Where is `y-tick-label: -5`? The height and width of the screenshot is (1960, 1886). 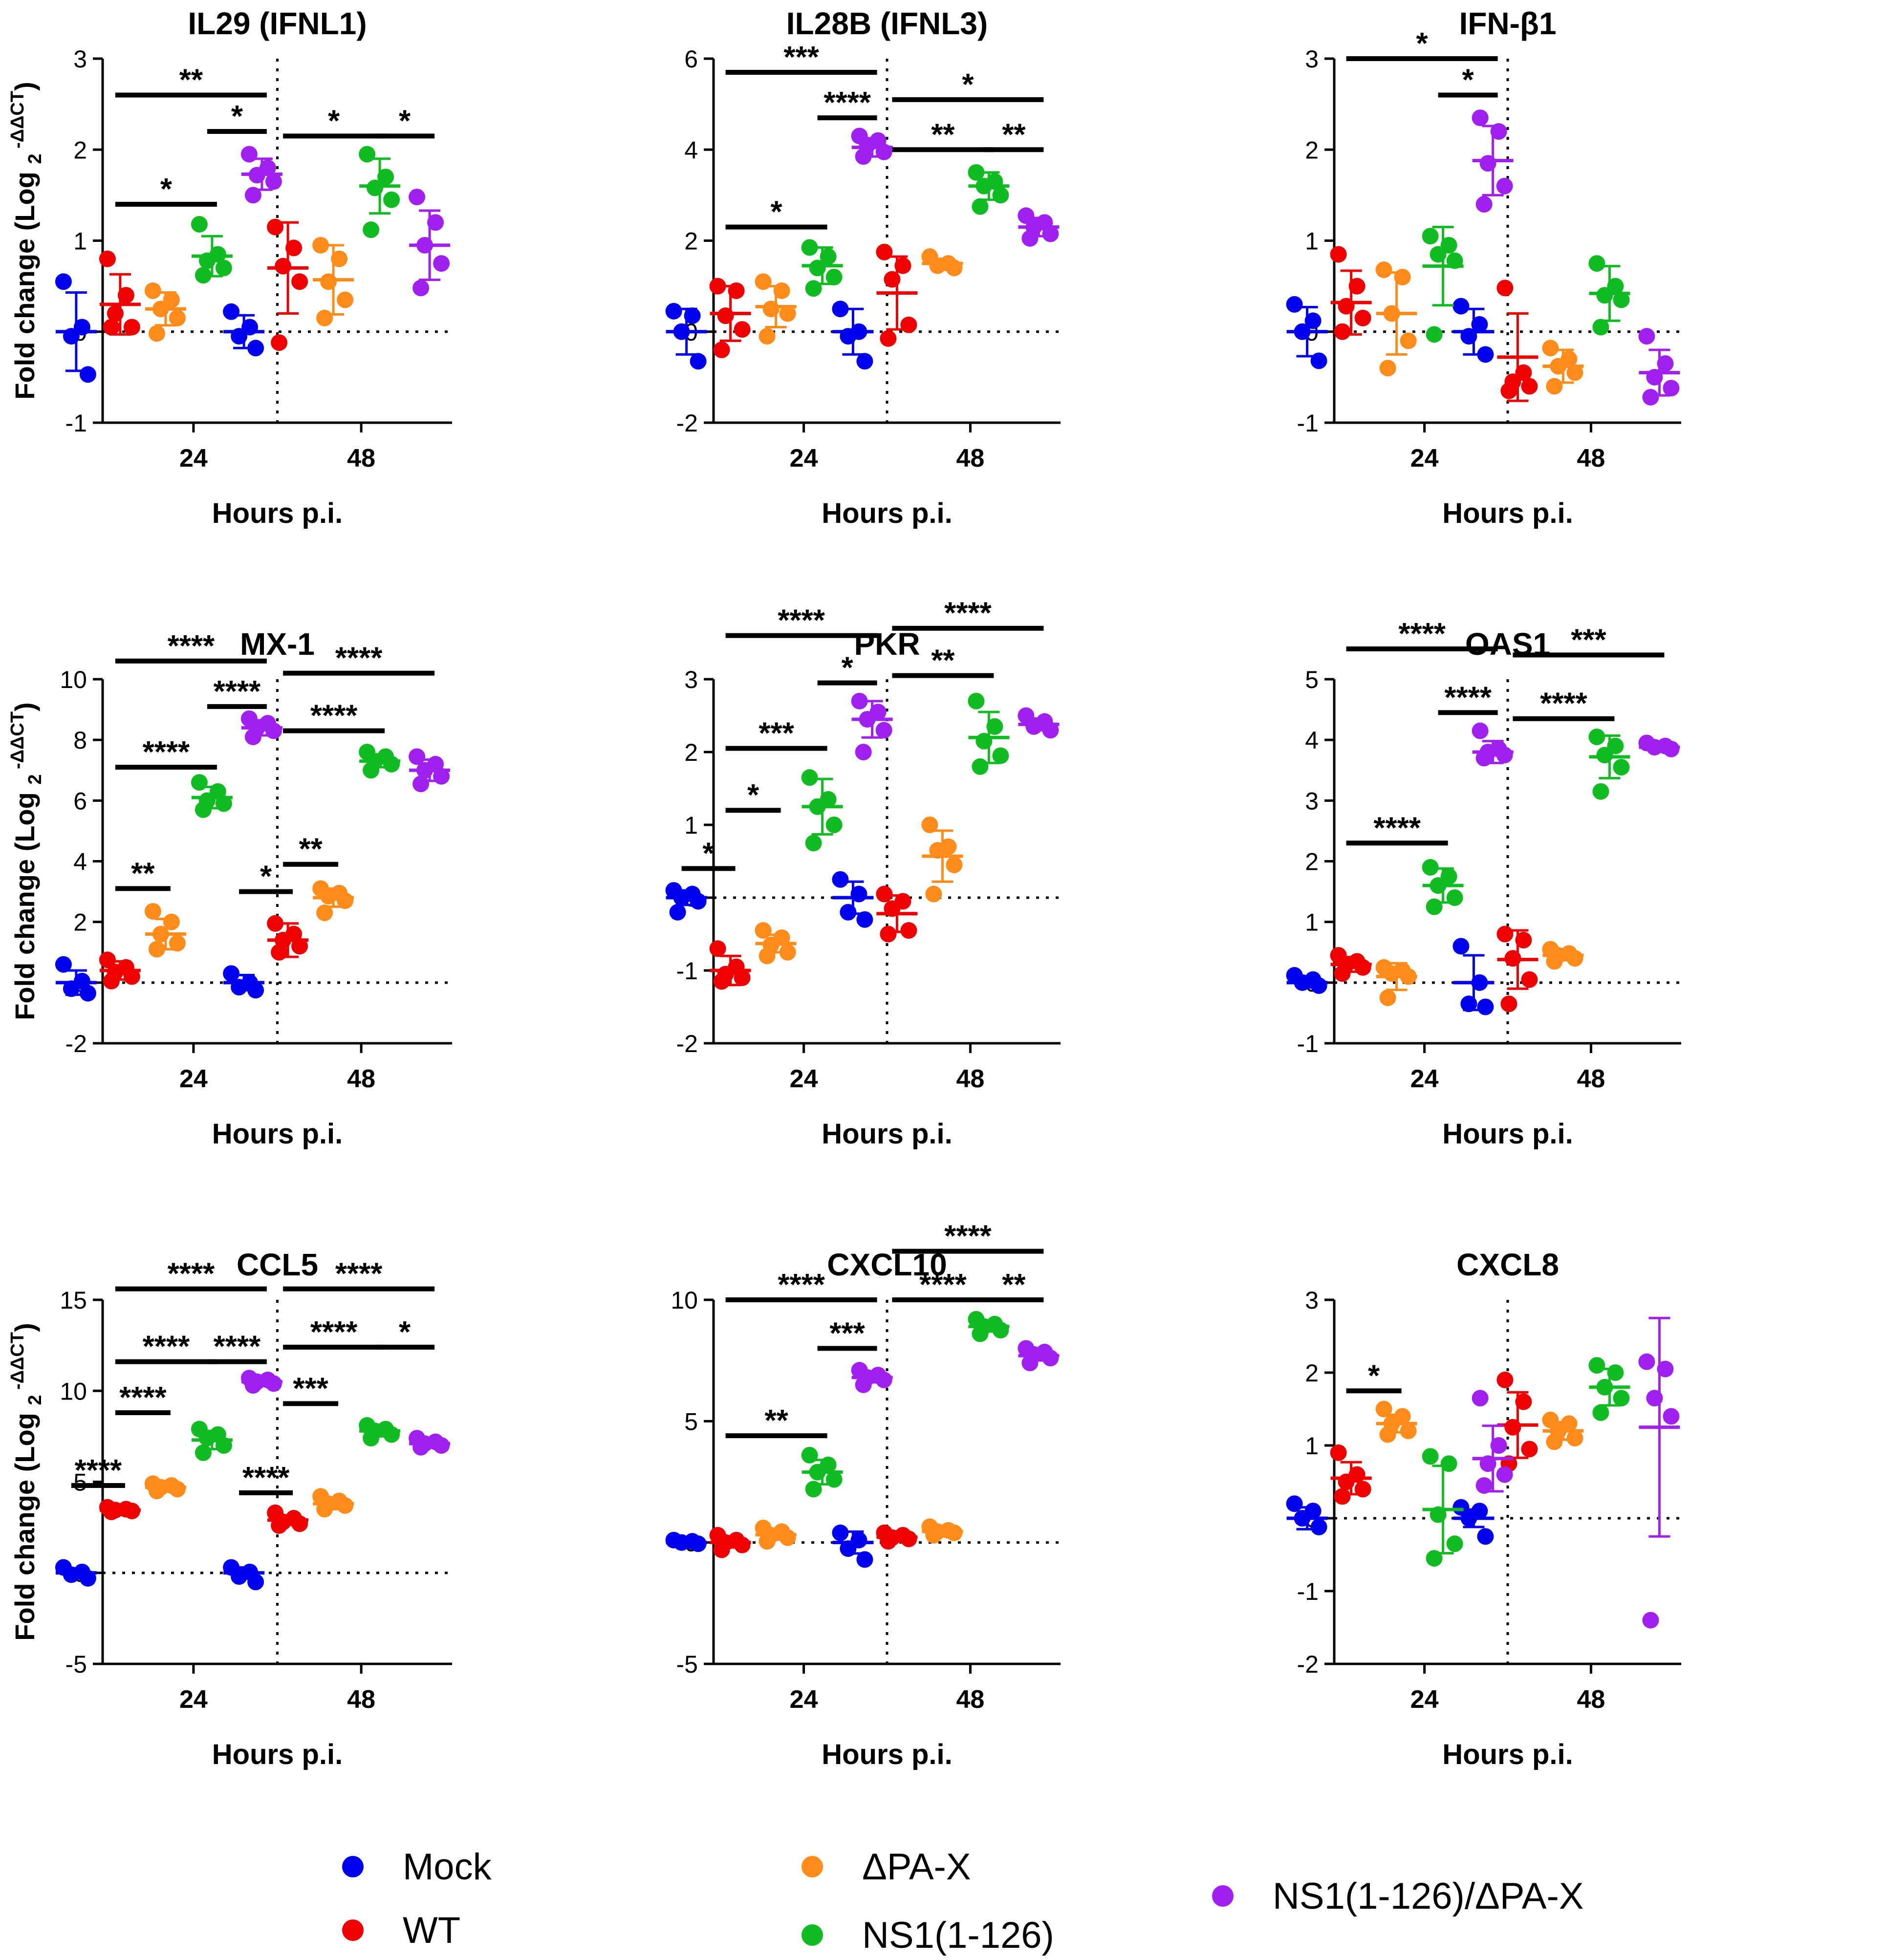 y-tick-label: -5 is located at coordinates (76, 1664).